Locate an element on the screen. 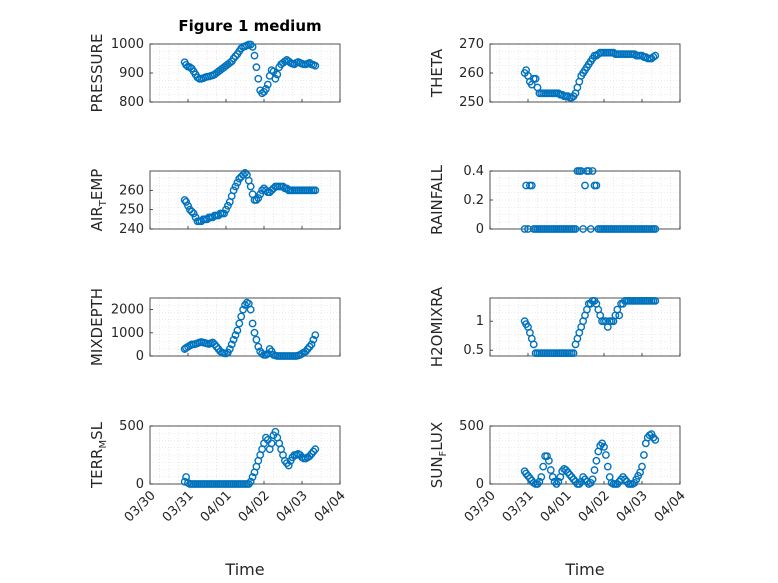 The height and width of the screenshot is (583, 778). y-tick-label: 240 is located at coordinates (131, 229).